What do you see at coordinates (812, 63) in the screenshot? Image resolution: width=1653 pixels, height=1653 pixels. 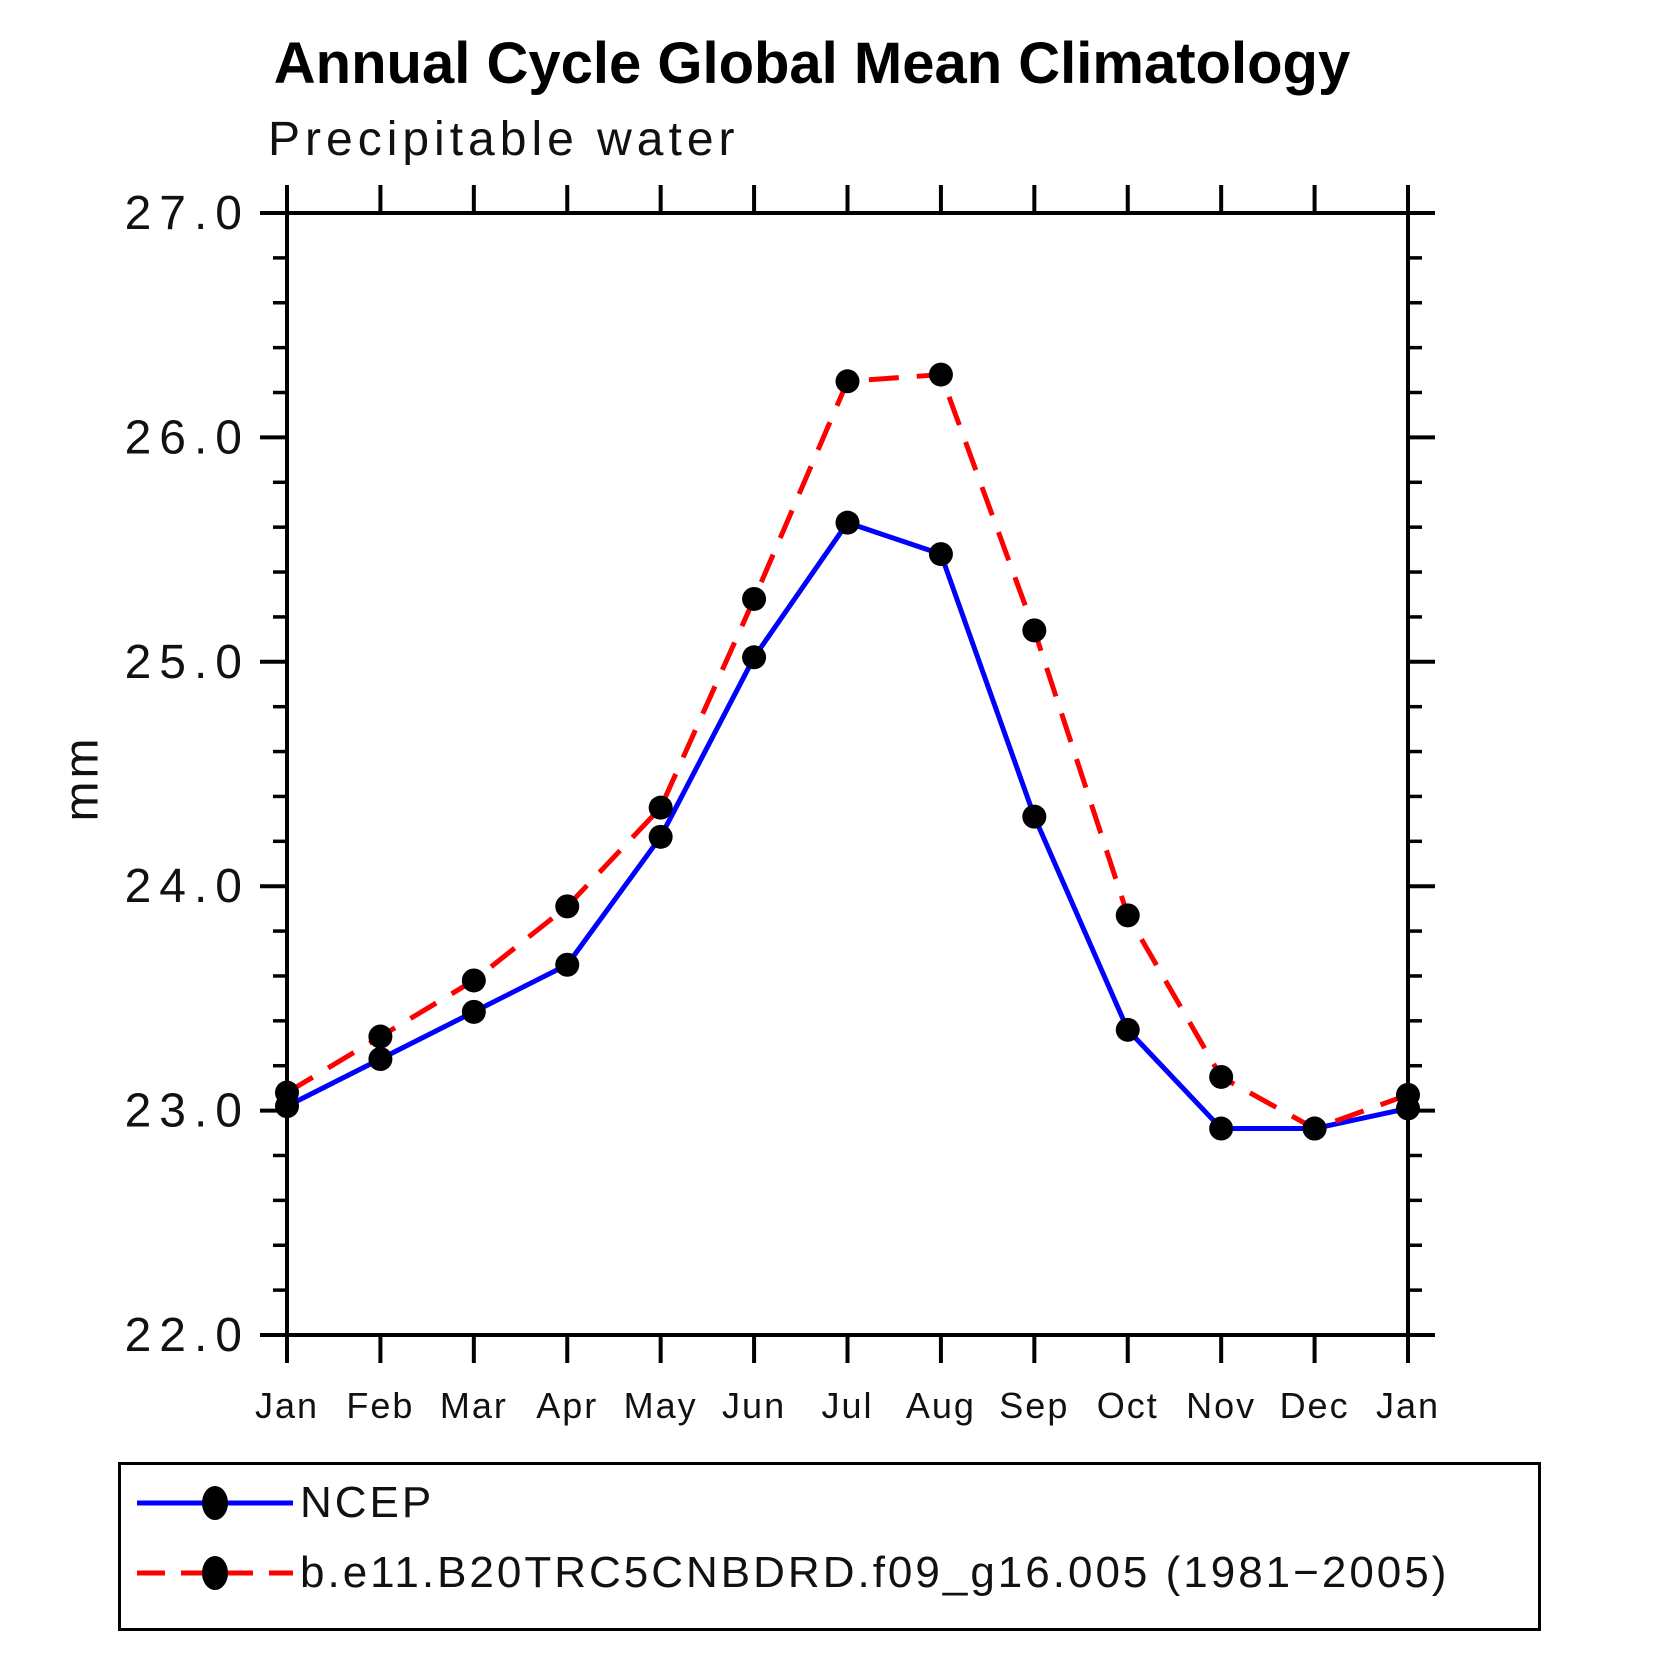 I see `chart-title: Annual Cycle Global Mean Climatology` at bounding box center [812, 63].